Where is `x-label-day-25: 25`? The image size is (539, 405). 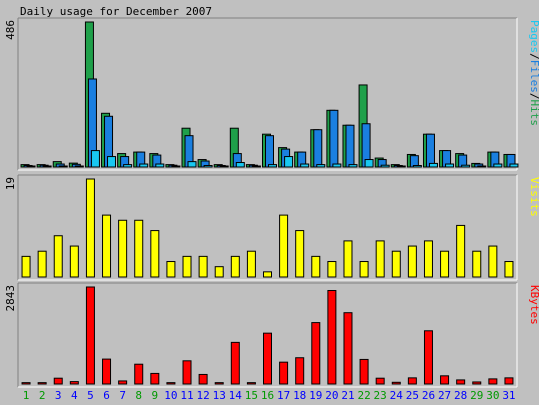
x-label-day-25: 25 is located at coordinates (412, 395).